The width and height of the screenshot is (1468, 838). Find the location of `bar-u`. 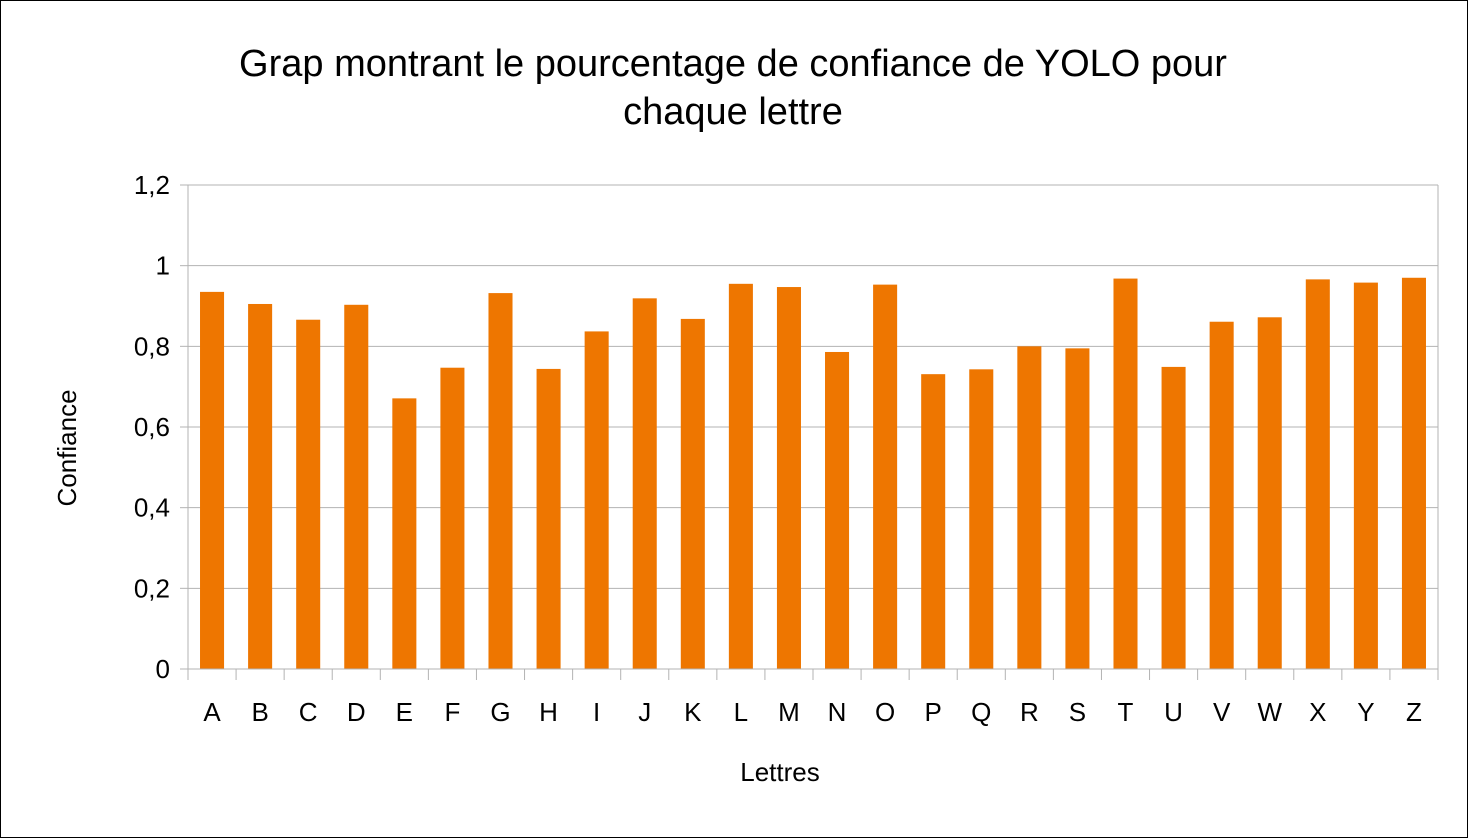

bar-u is located at coordinates (1173, 517).